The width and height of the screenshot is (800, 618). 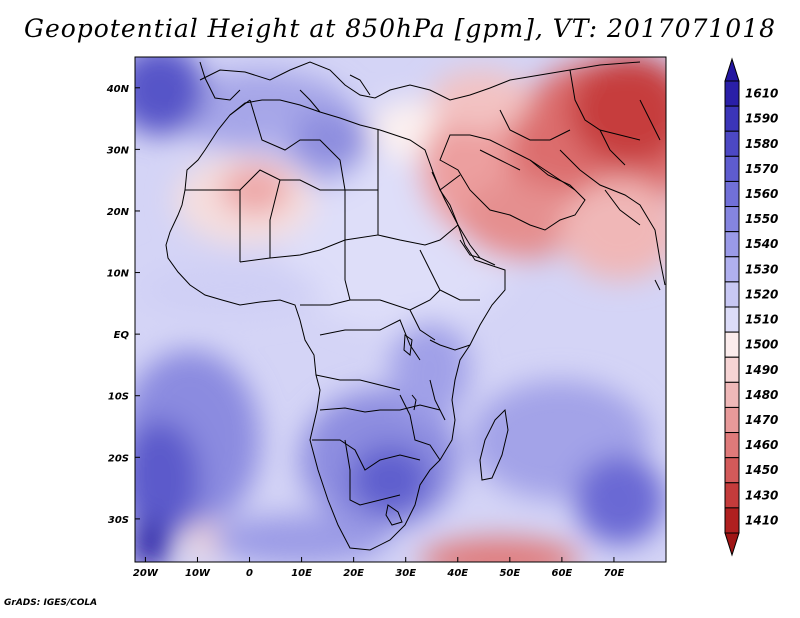 What do you see at coordinates (761, 194) in the screenshot?
I see `colorbar-label: 1560` at bounding box center [761, 194].